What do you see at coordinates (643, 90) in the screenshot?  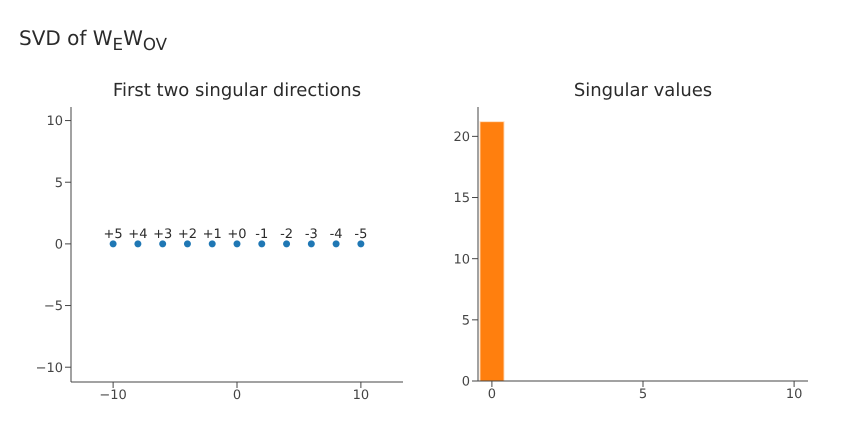 I see `chart-title: Singular values` at bounding box center [643, 90].